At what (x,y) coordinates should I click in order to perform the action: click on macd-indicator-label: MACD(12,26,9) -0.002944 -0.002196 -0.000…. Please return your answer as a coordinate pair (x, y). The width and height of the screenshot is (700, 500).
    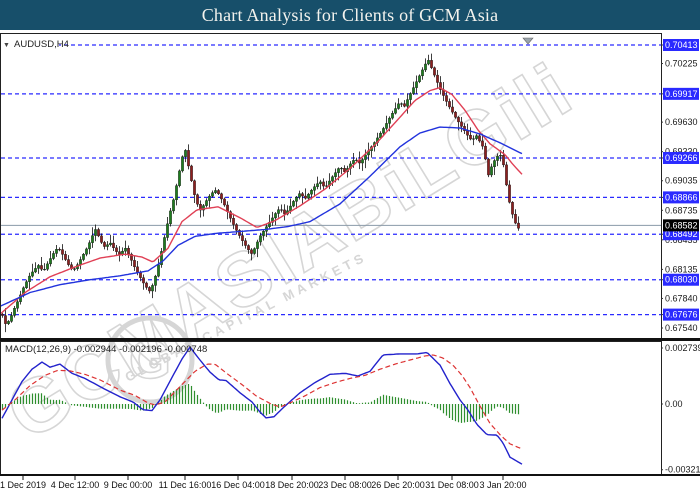
    Looking at the image, I should click on (106, 349).